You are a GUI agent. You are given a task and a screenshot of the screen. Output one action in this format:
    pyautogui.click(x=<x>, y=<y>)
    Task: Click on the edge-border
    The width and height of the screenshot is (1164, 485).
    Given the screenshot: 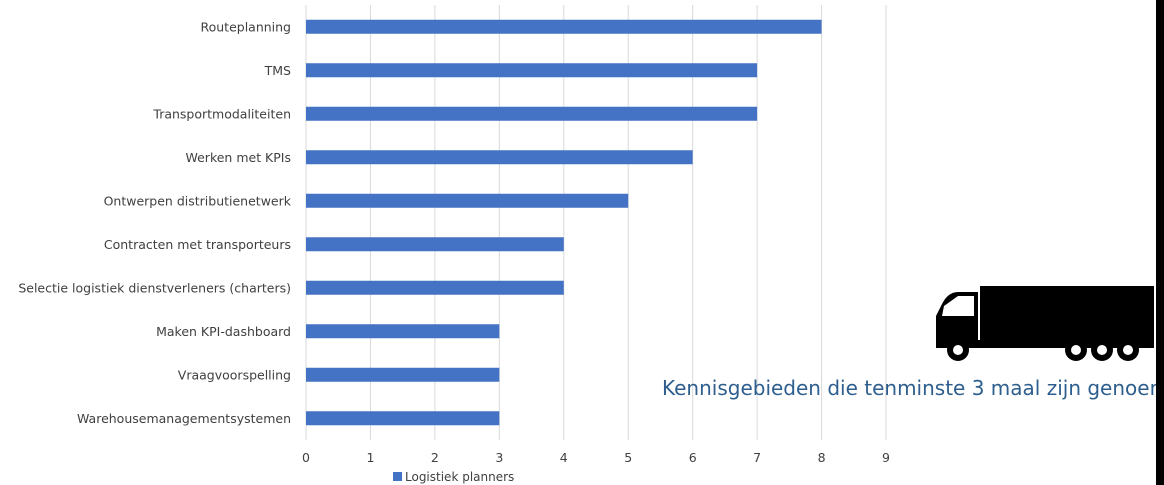 What is the action you would take?
    pyautogui.click(x=1160, y=242)
    